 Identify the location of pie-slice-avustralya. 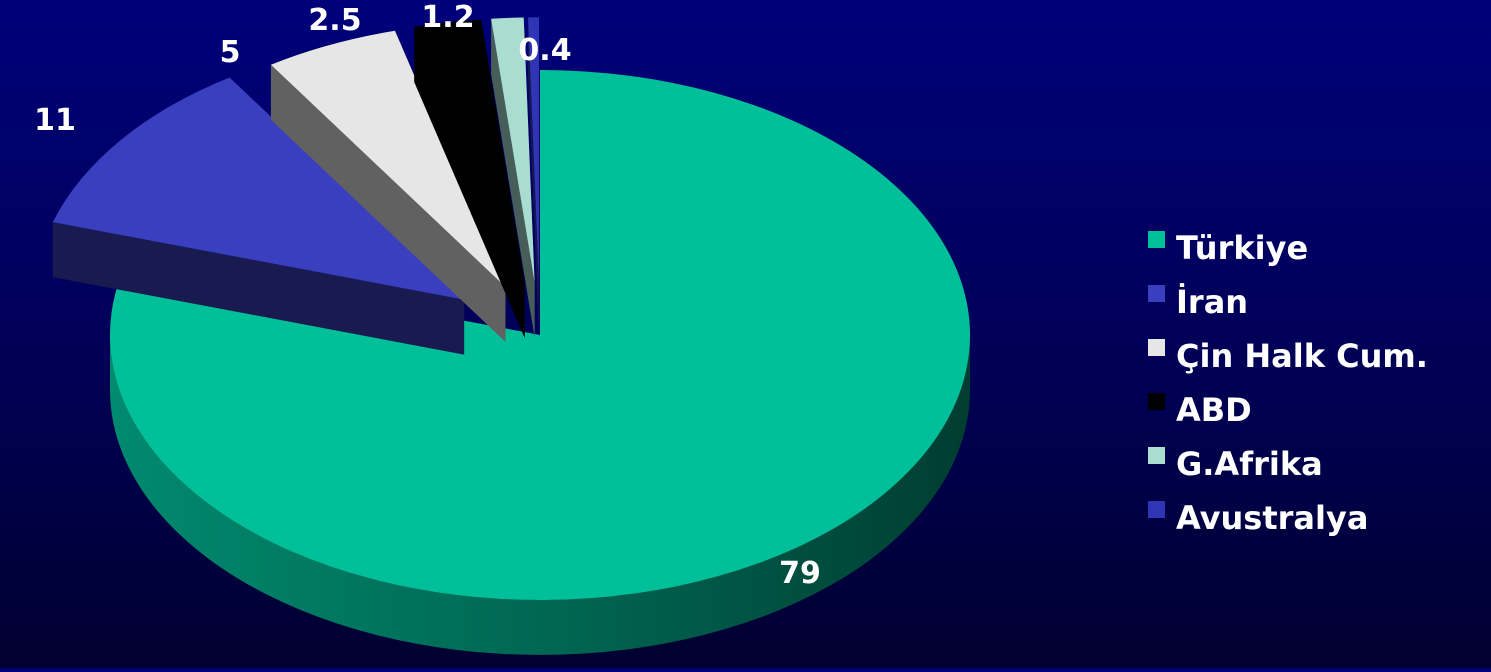
(533, 177).